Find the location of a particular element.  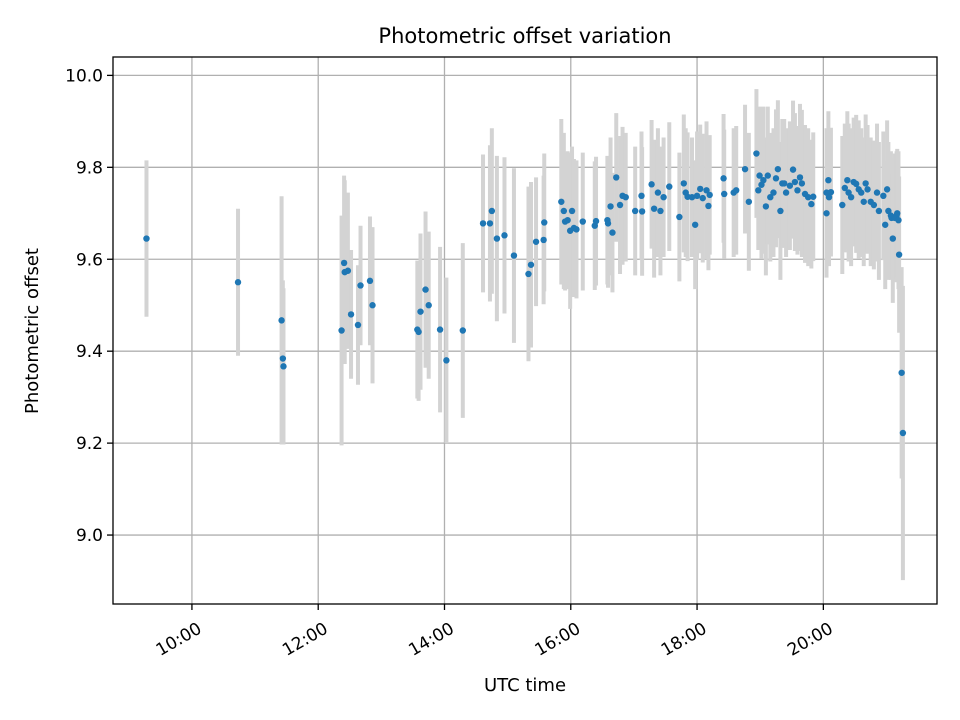

y-tick-labels: 9.0 9.2 9.4 9.6 9.8 10.0 is located at coordinates (84, 306).